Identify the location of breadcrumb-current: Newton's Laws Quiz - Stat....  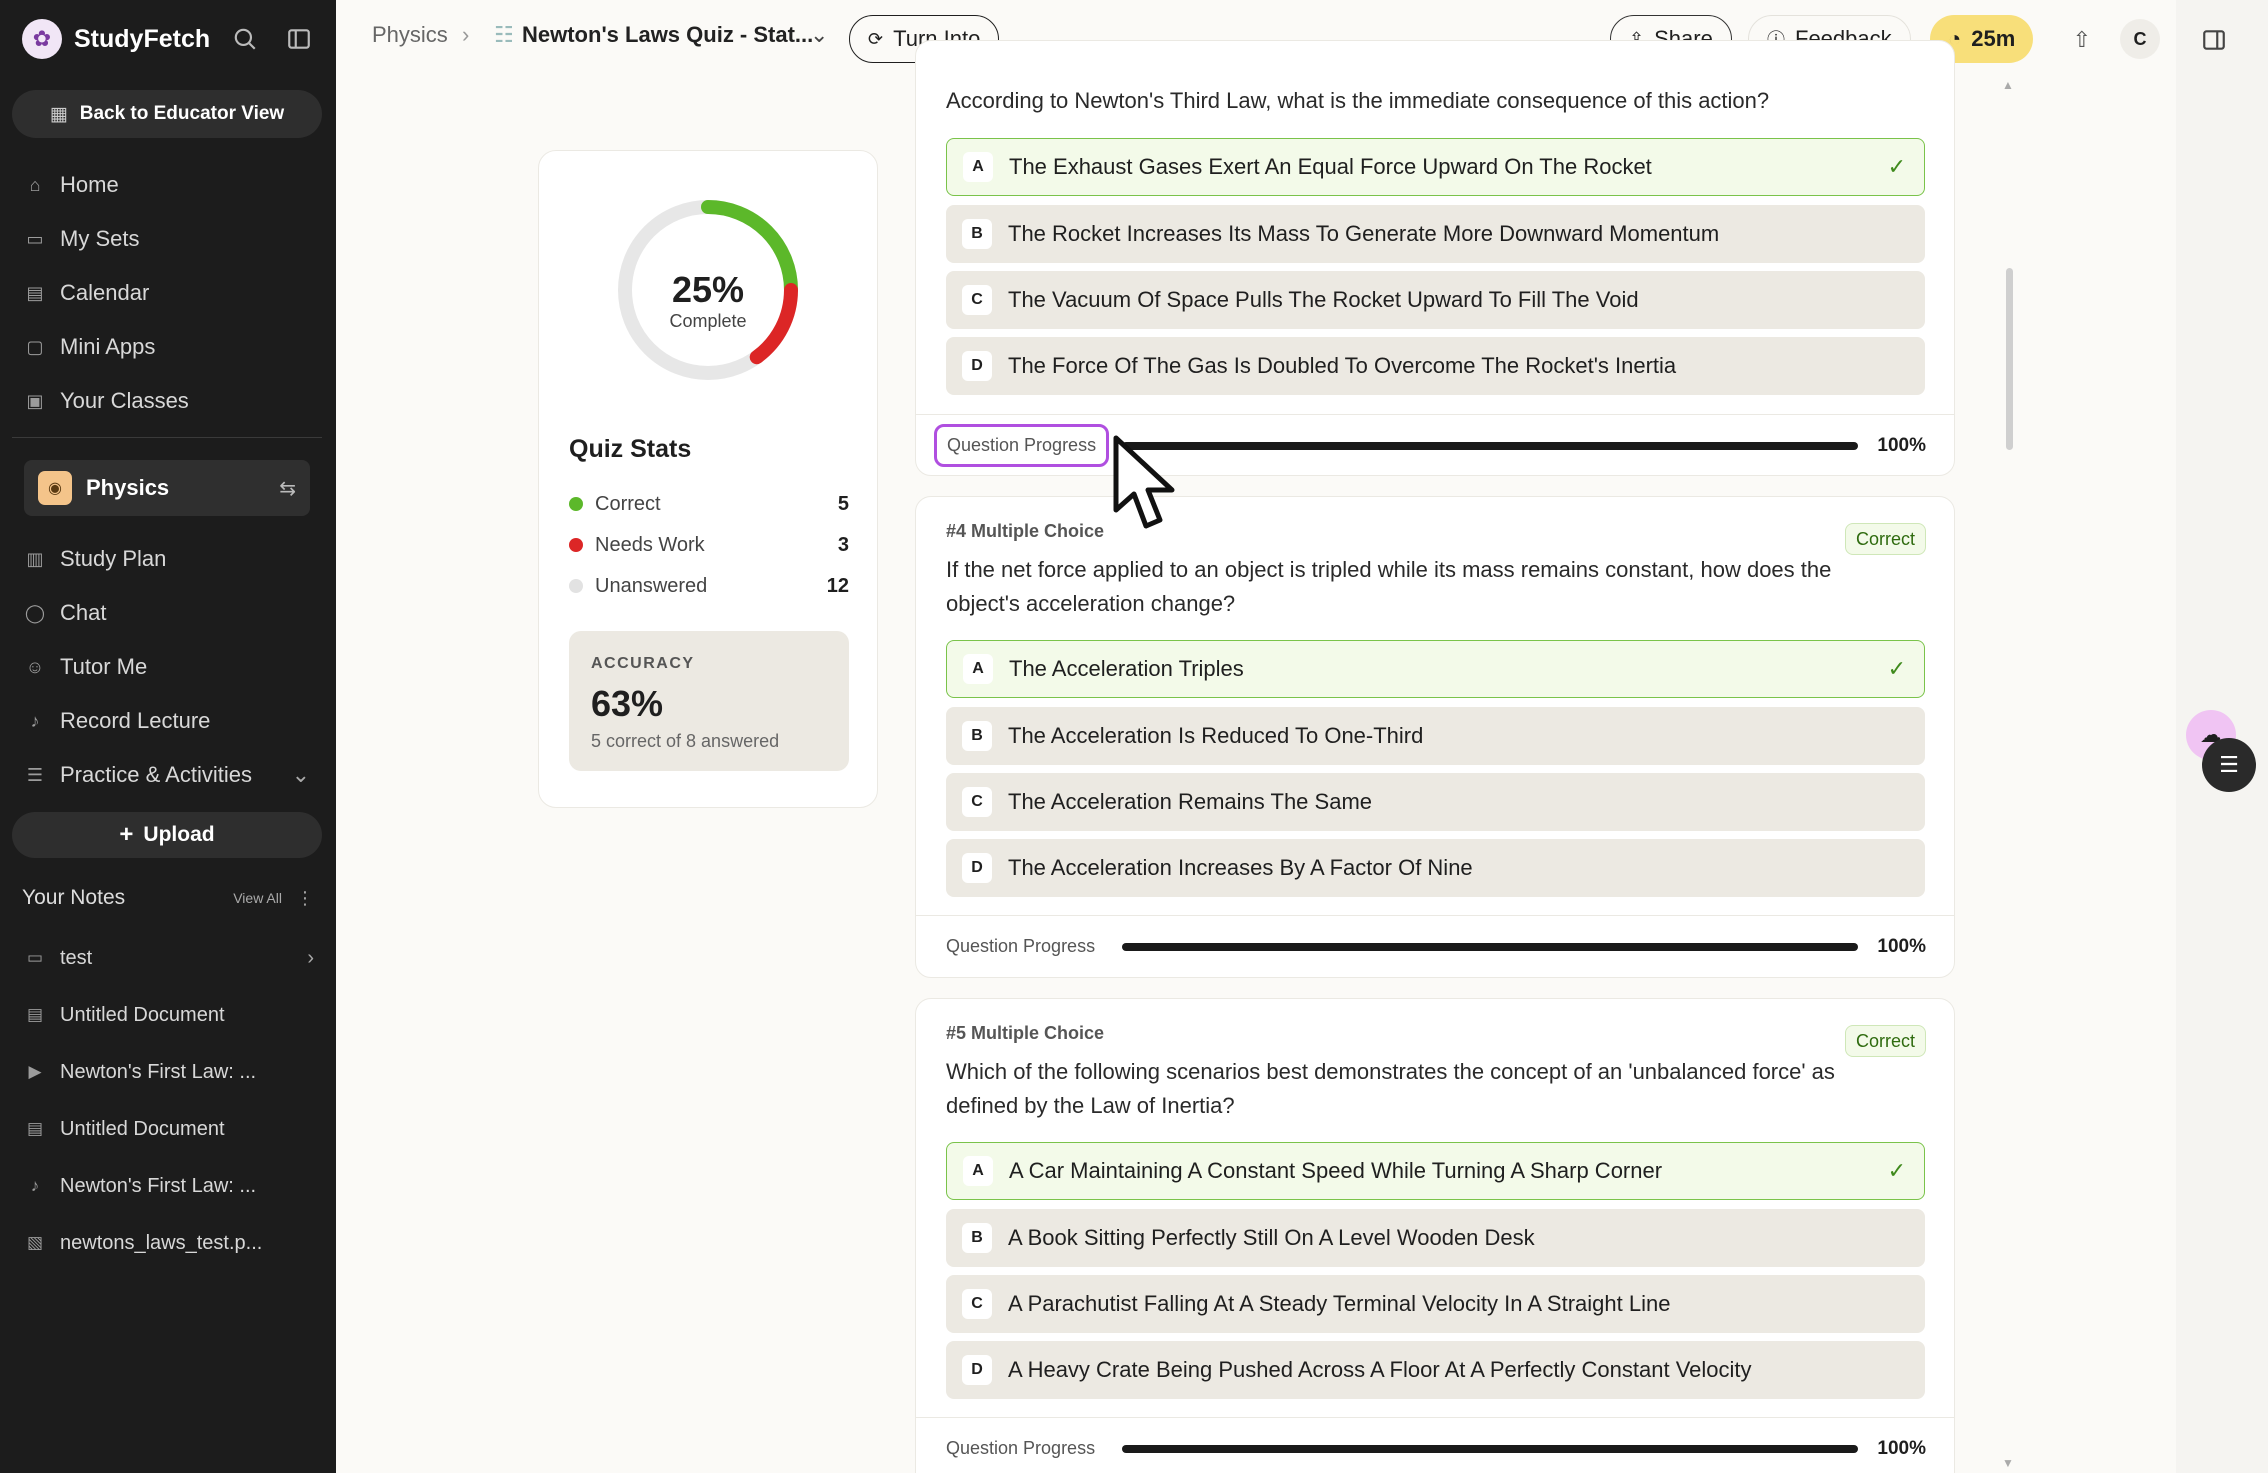
(668, 34).